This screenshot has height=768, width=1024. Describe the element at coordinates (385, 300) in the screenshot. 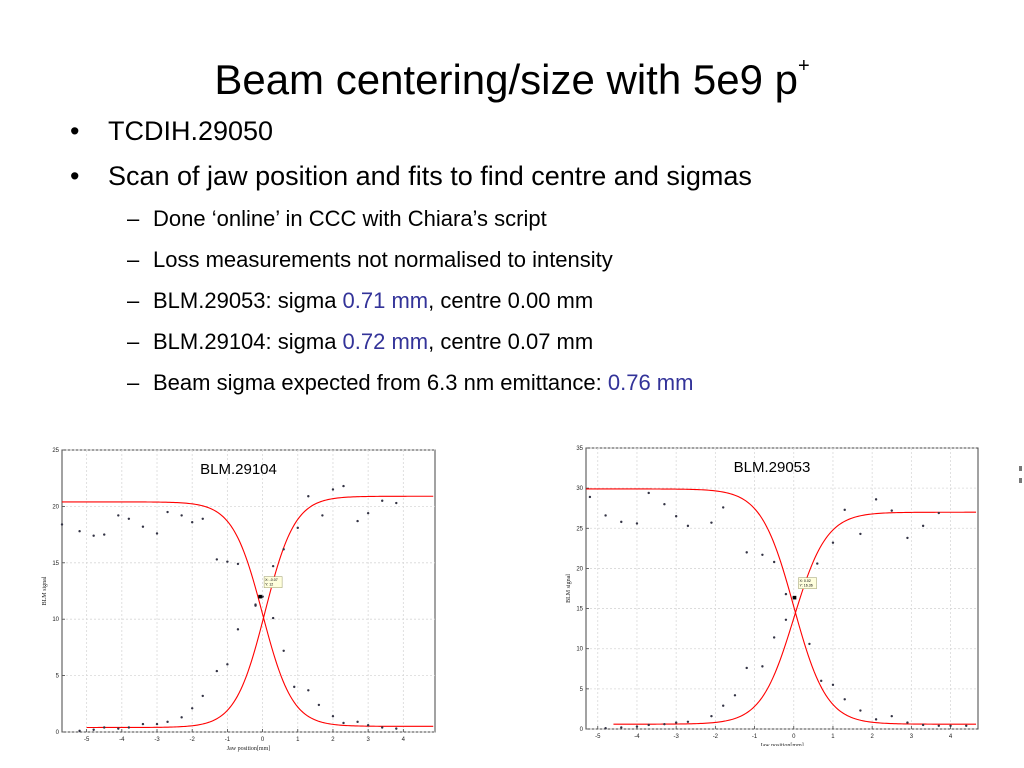

I see `sigma-value-highlight: 0.71 mm` at that location.